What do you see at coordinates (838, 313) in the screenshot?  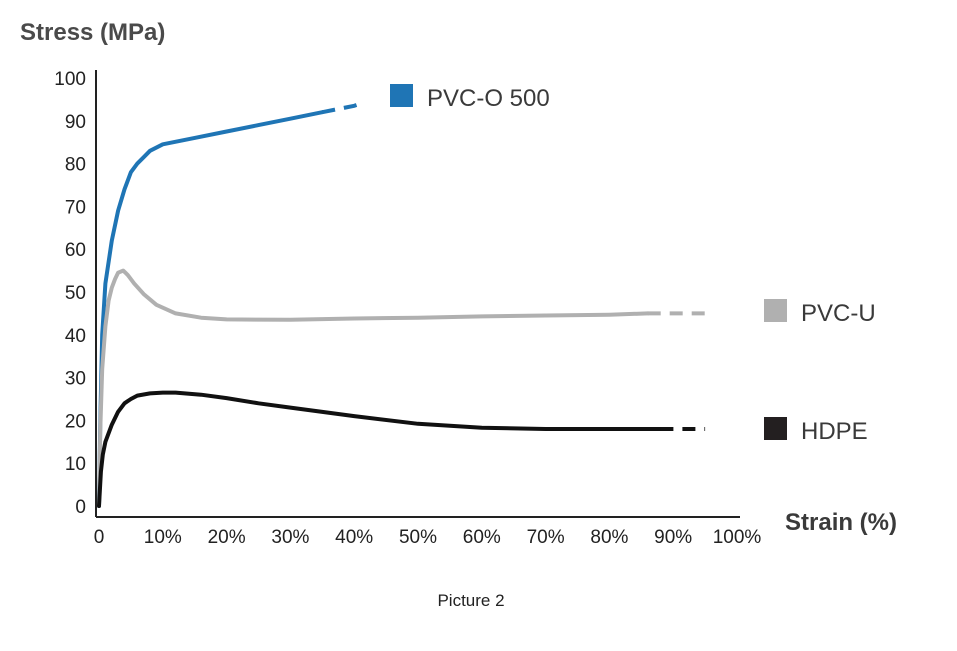 I see `legend-label-pvc-u: PVC-U` at bounding box center [838, 313].